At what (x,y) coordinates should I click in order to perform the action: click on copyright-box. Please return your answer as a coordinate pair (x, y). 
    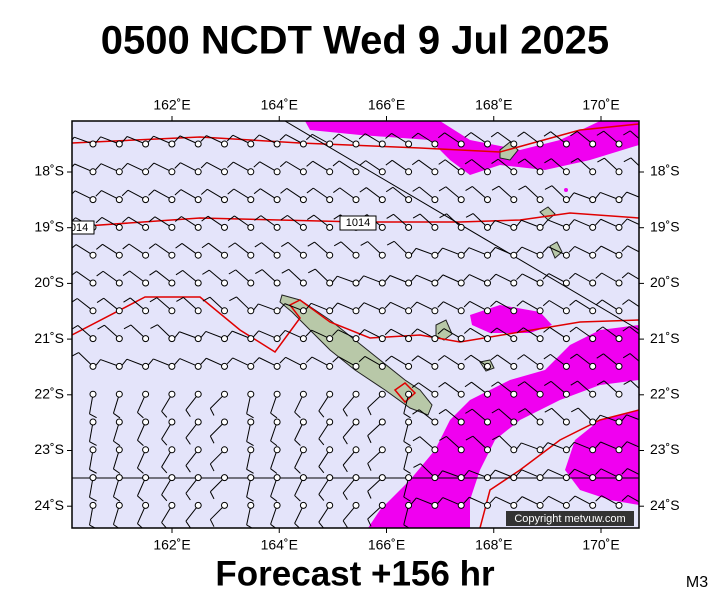
    Looking at the image, I should click on (570, 518).